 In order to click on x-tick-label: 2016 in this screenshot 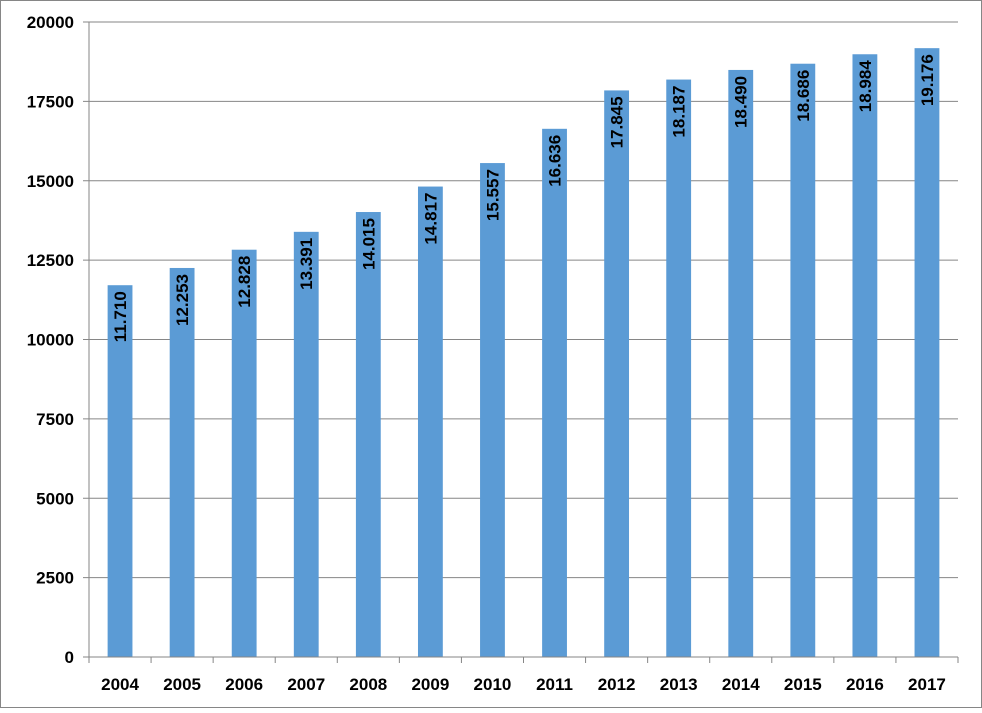, I will do `click(865, 684)`.